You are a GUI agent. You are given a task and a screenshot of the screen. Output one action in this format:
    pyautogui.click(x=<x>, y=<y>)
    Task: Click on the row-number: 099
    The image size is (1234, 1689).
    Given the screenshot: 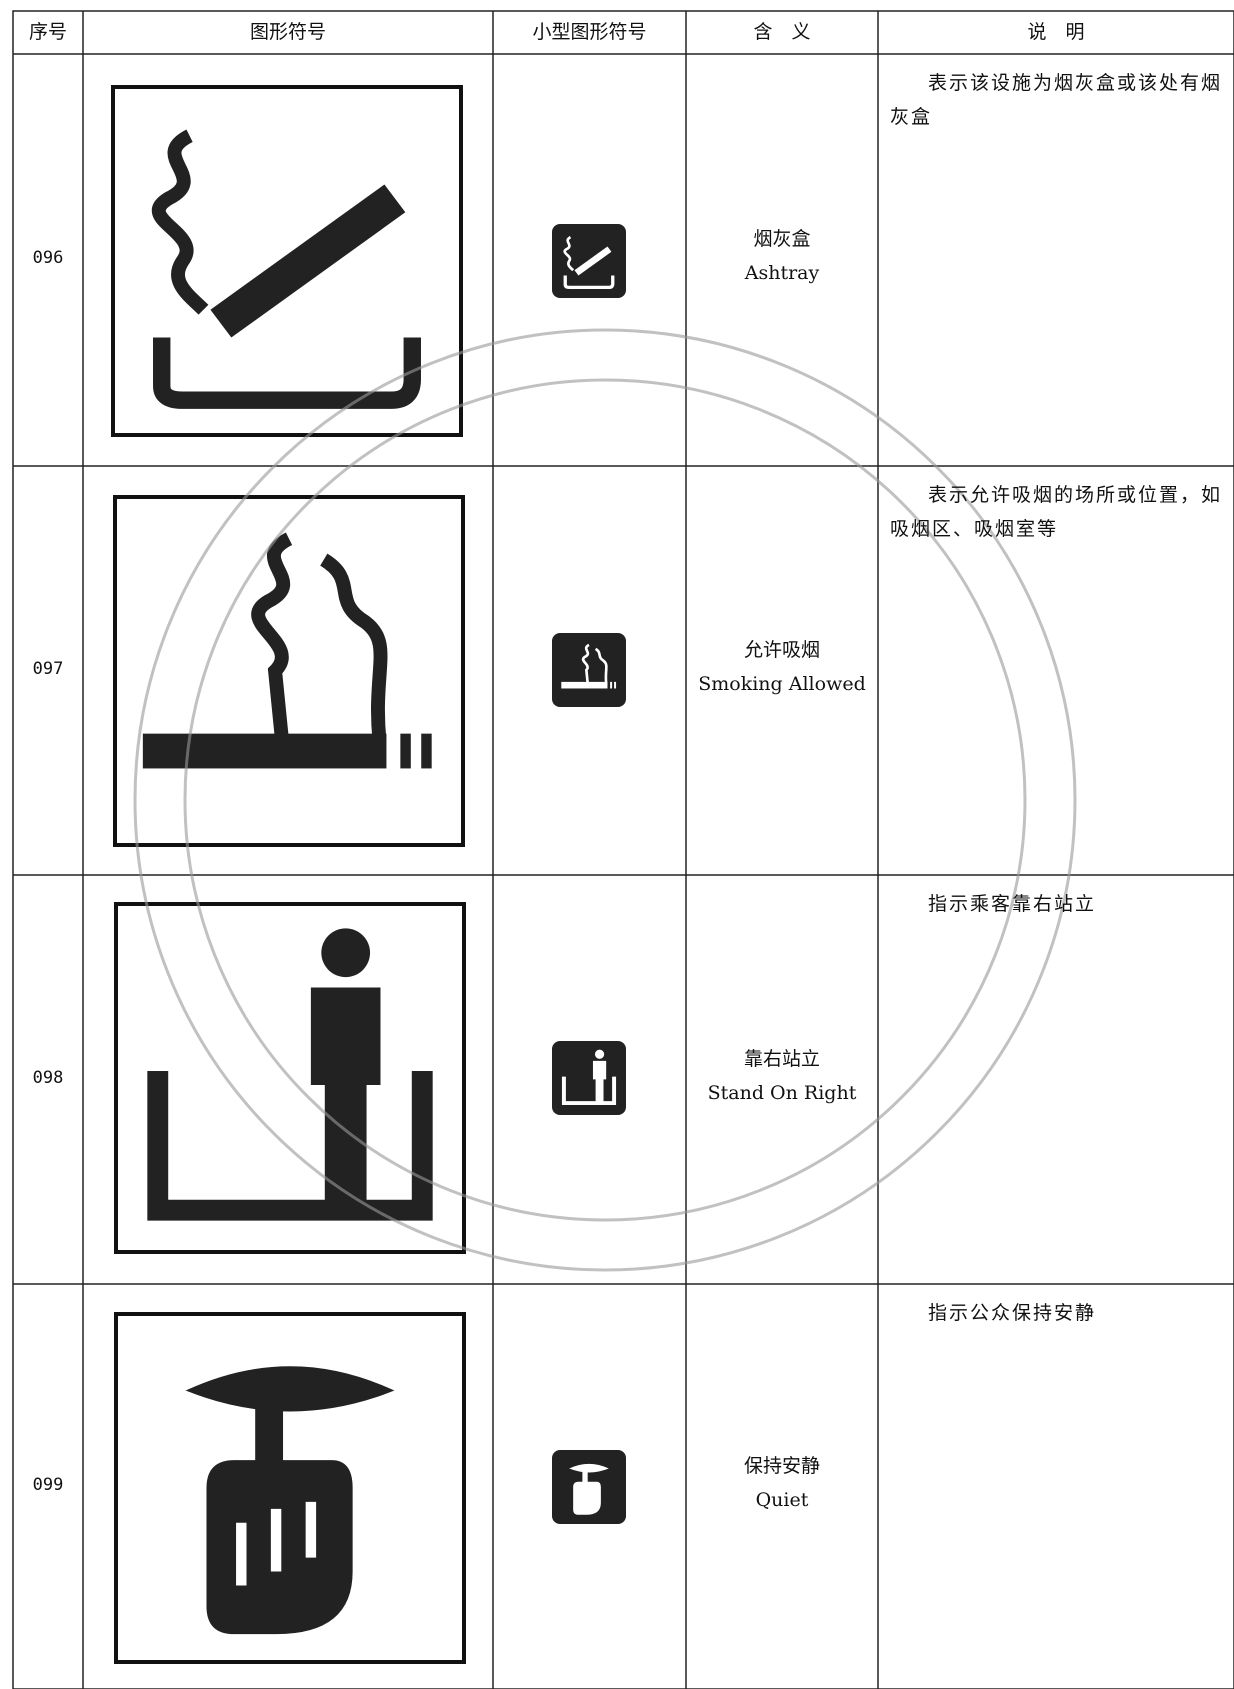 What is the action you would take?
    pyautogui.click(x=48, y=1484)
    